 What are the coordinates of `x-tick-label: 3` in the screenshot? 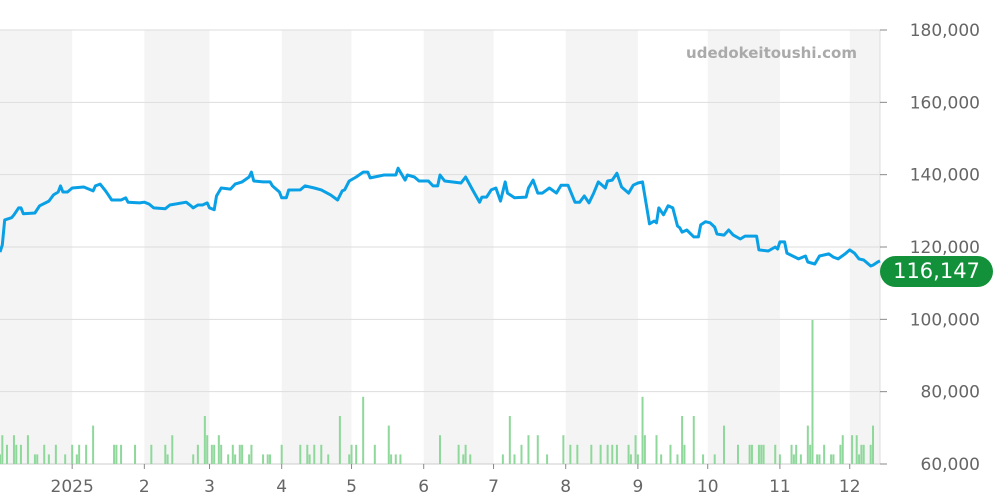 It's located at (209, 487).